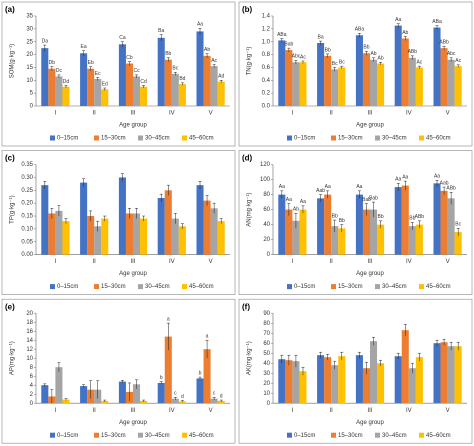 This screenshot has width=474, height=446. I want to click on y-tick-label: 40, so click(266, 364).